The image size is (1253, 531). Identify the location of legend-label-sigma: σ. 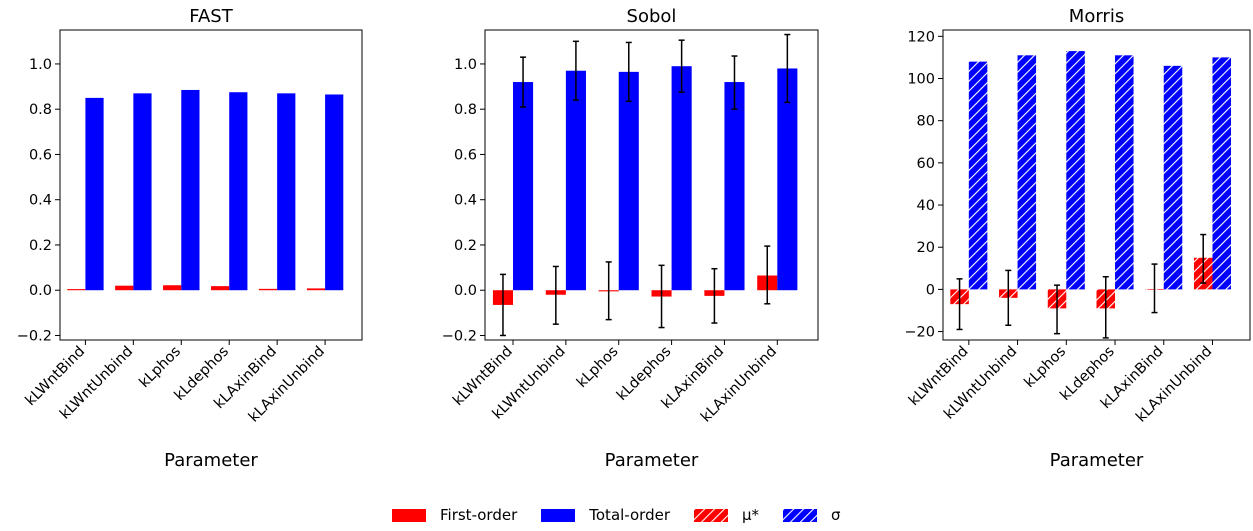
(836, 515).